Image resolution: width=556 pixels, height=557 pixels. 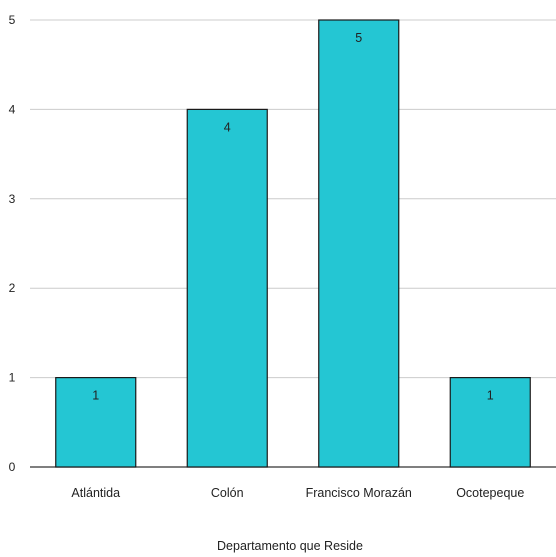 I want to click on x-tick-label: Colón, so click(x=227, y=493).